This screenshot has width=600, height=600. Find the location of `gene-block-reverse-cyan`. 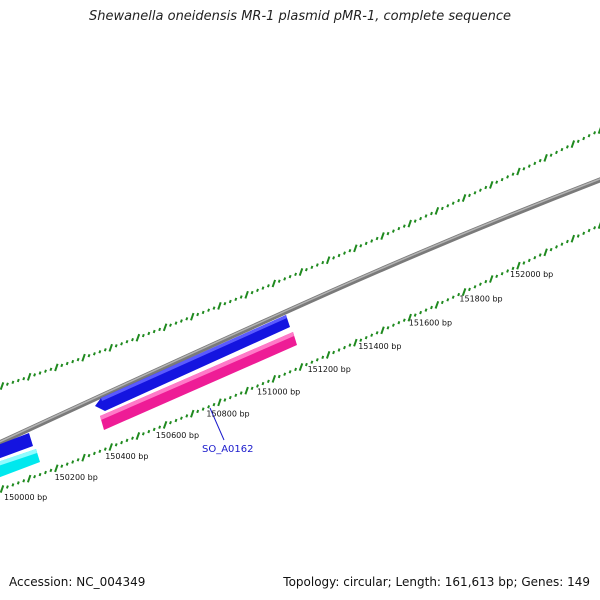

gene-block-reverse-cyan is located at coordinates (20, 464).